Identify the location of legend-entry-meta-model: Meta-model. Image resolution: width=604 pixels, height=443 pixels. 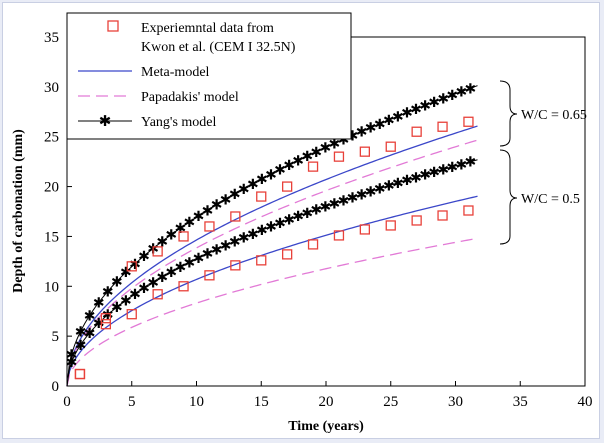
(144, 72).